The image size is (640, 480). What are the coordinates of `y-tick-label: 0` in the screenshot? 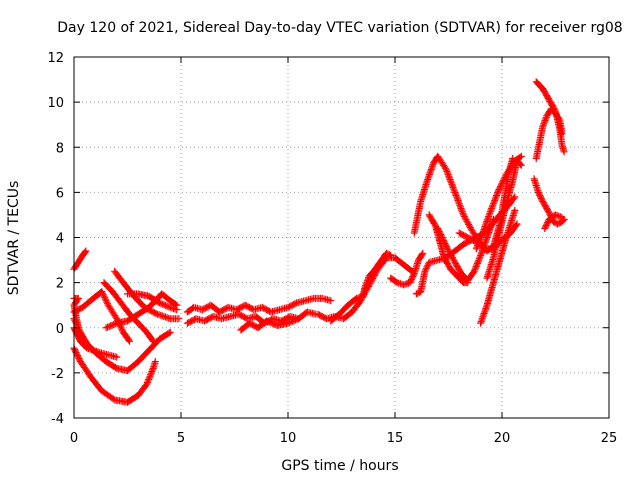 It's located at (60, 329).